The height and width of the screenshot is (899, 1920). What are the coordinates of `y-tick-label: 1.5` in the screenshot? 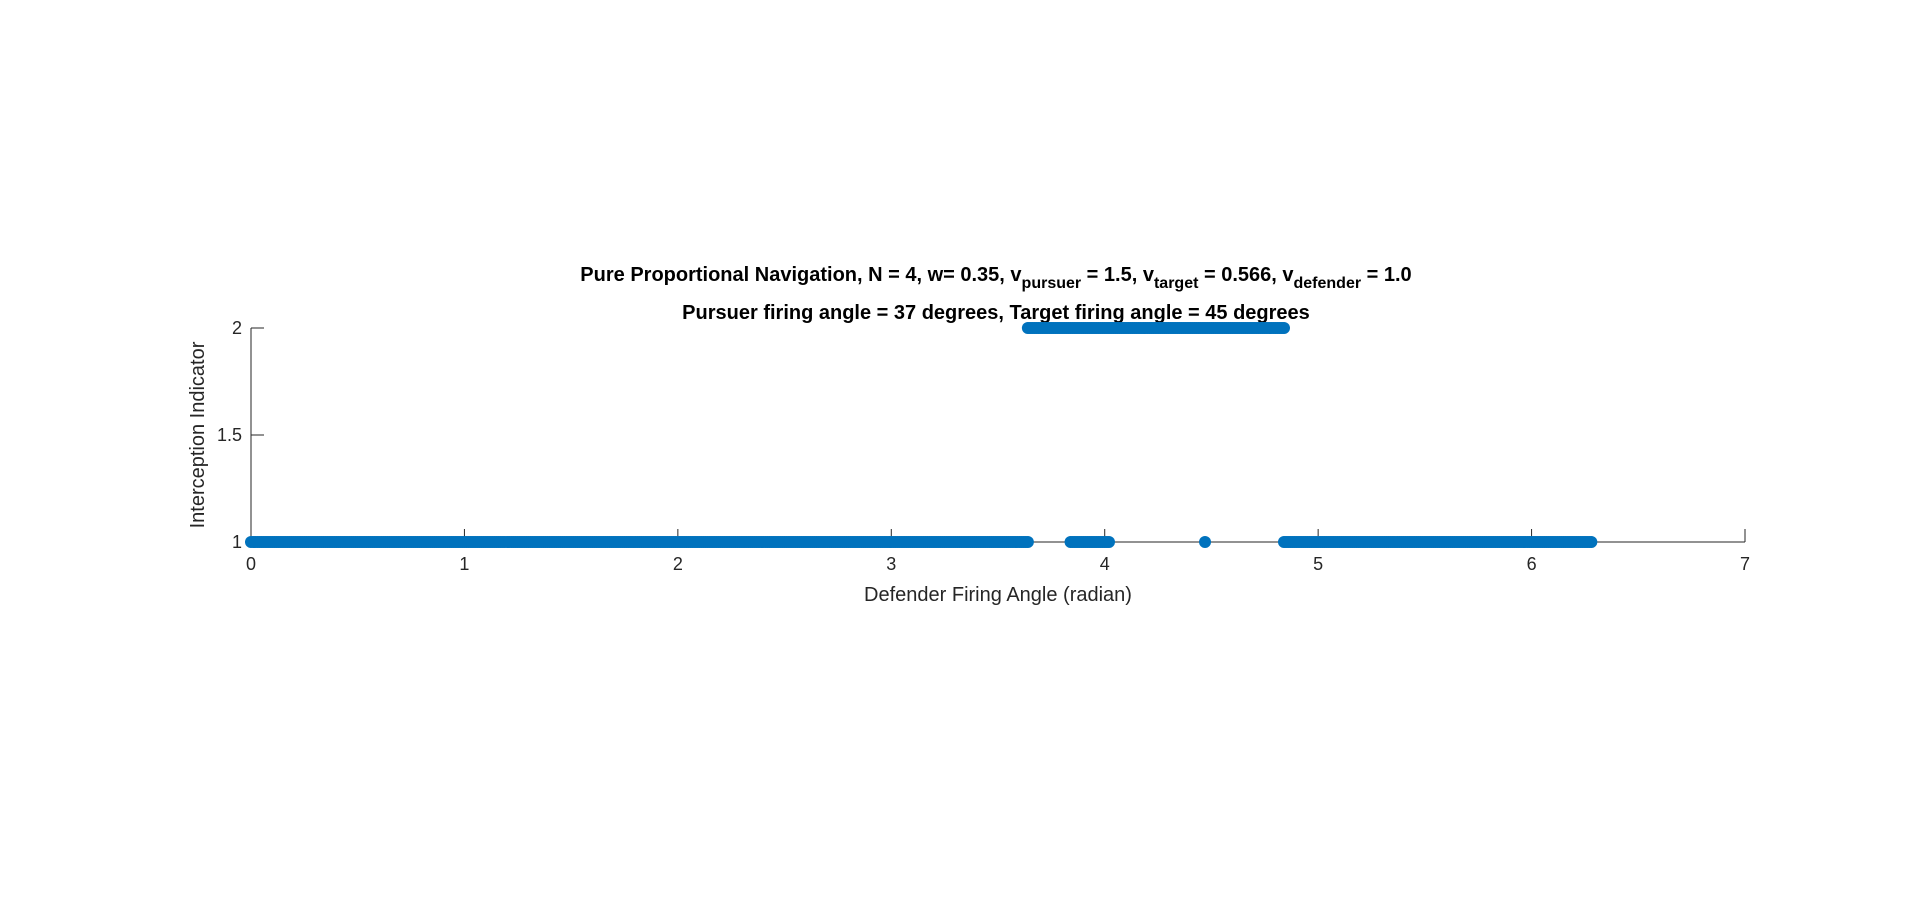 It's located at (229, 435).